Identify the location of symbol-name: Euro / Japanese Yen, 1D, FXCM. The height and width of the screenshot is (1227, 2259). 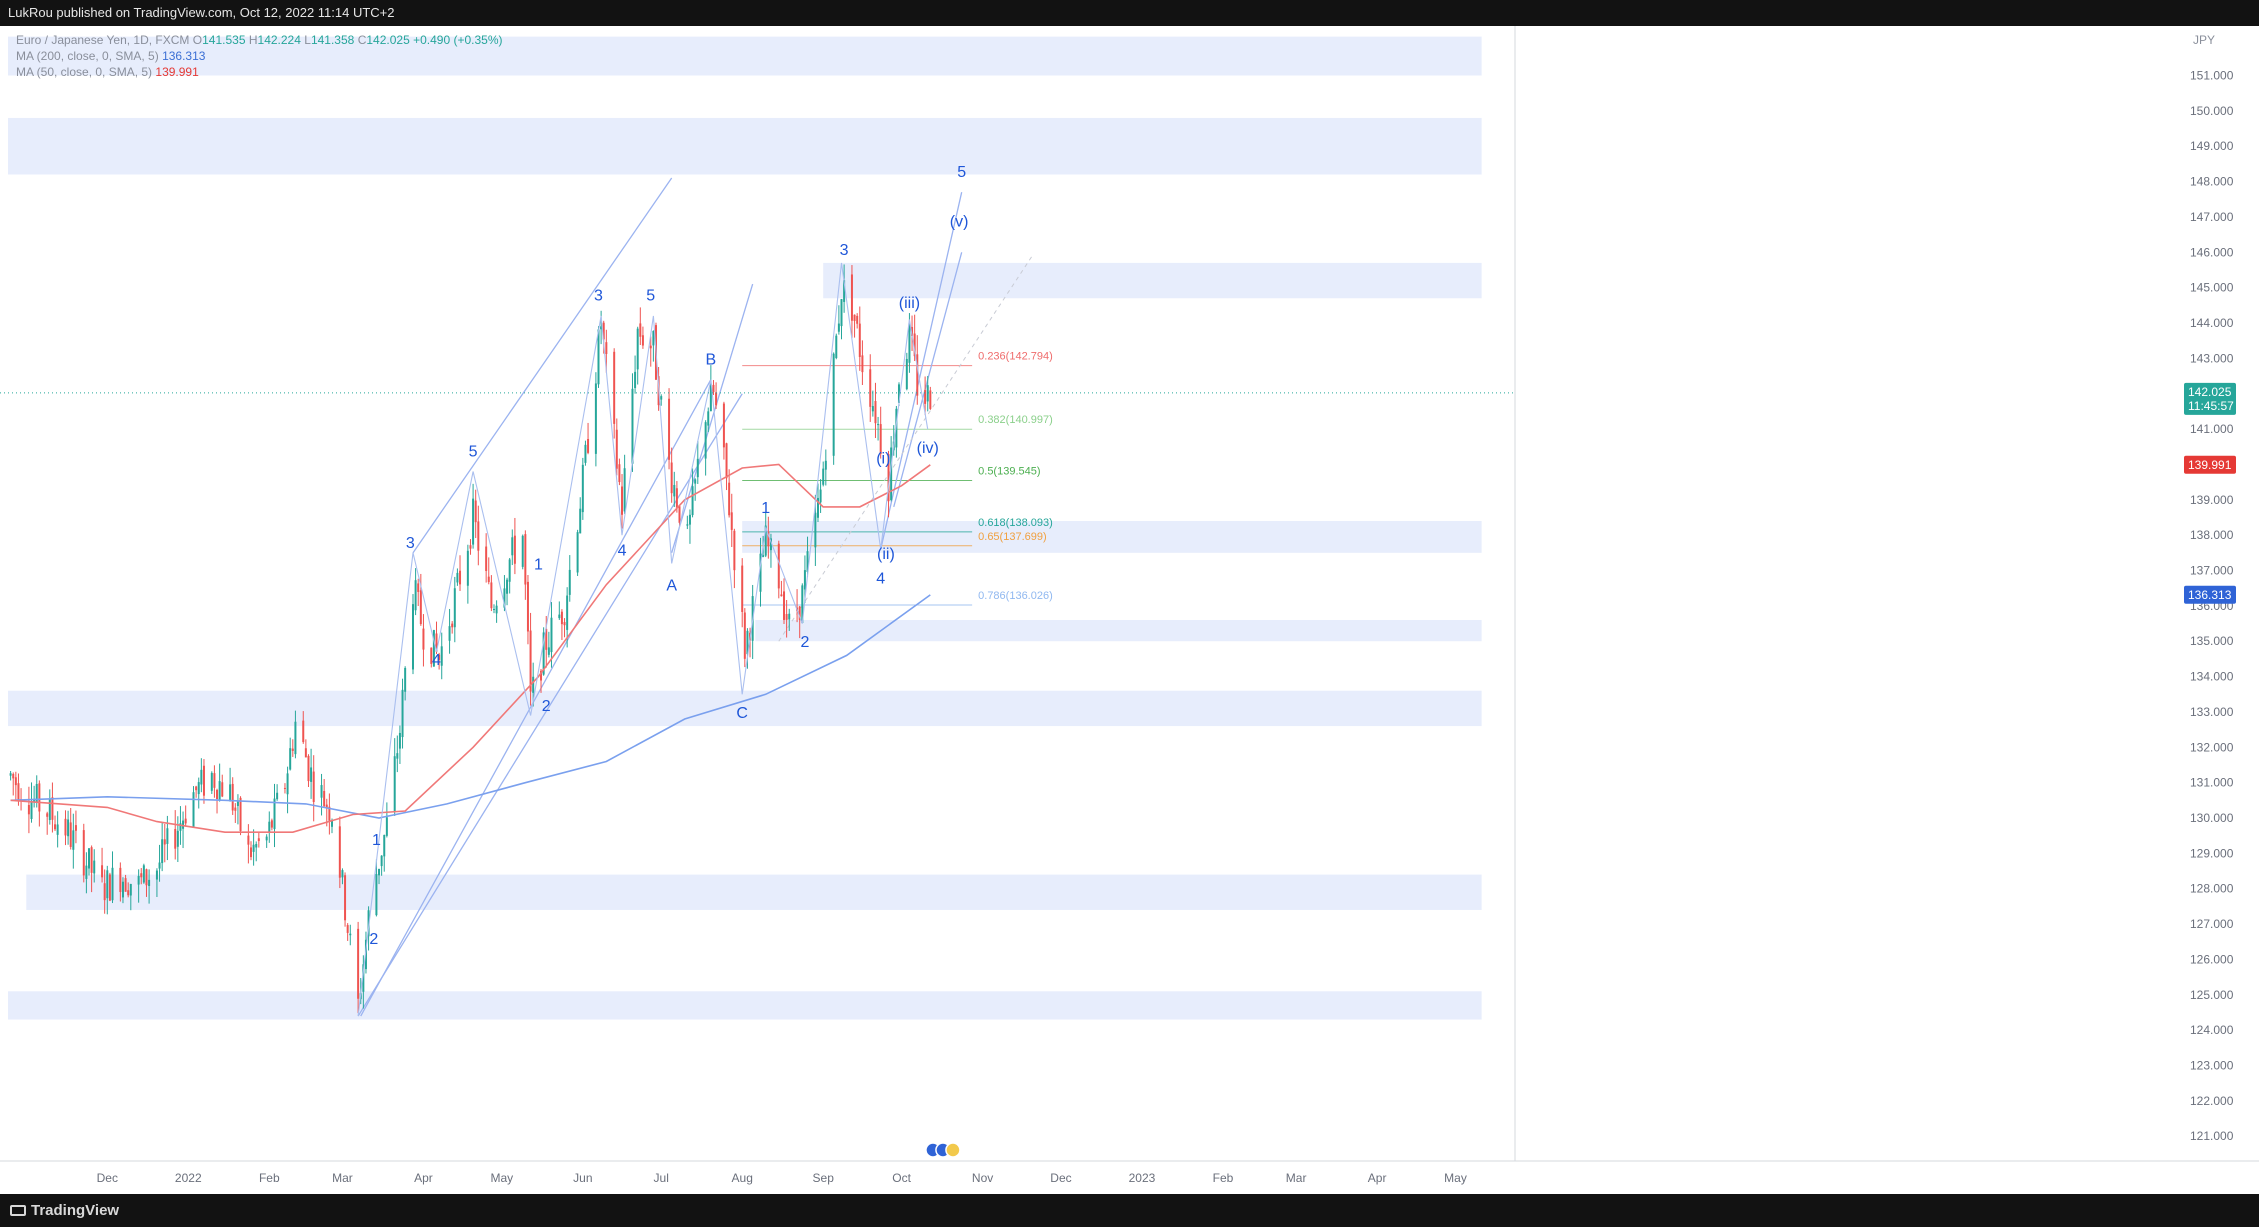
(103, 40).